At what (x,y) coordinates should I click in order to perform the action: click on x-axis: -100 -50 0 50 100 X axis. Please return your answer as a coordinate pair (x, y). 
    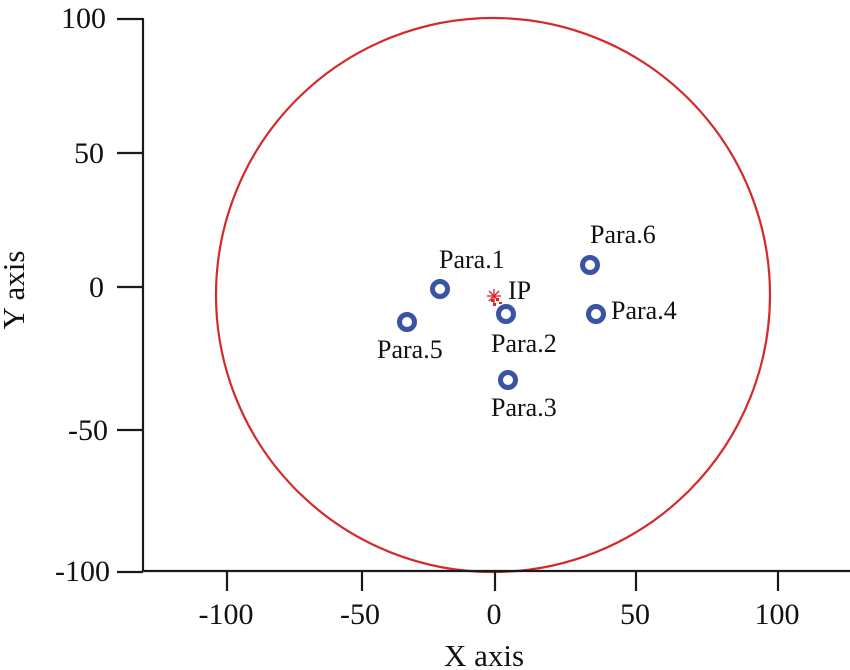
    Looking at the image, I should click on (496, 619).